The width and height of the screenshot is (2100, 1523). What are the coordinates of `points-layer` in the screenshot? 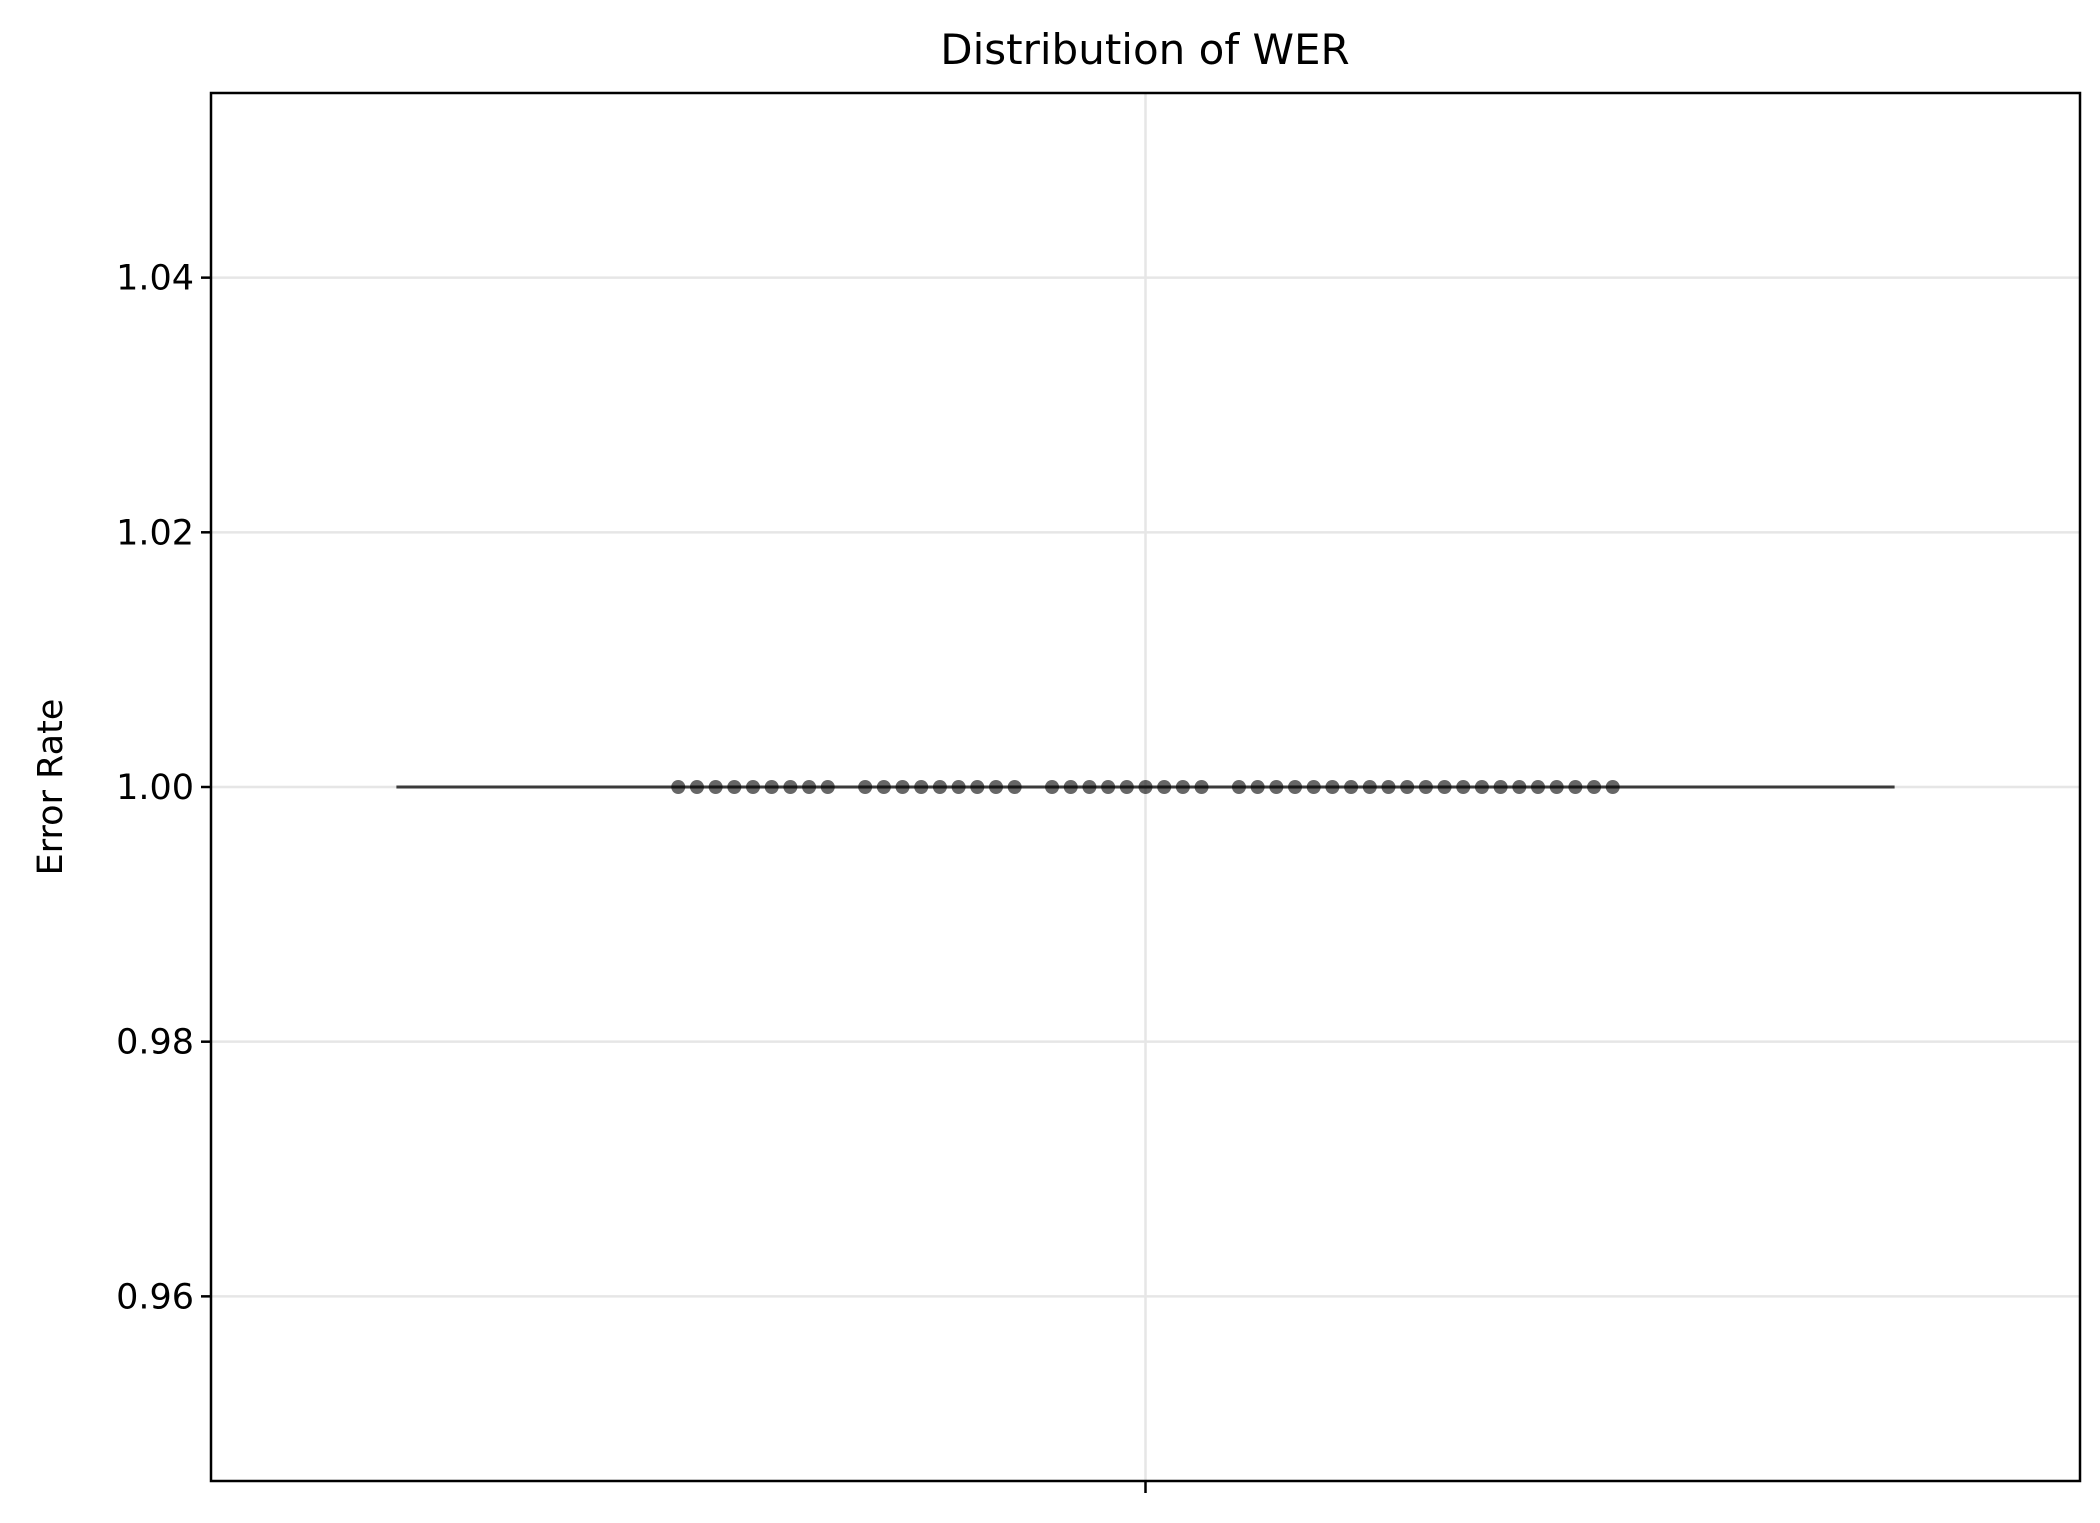 It's located at (1145, 787).